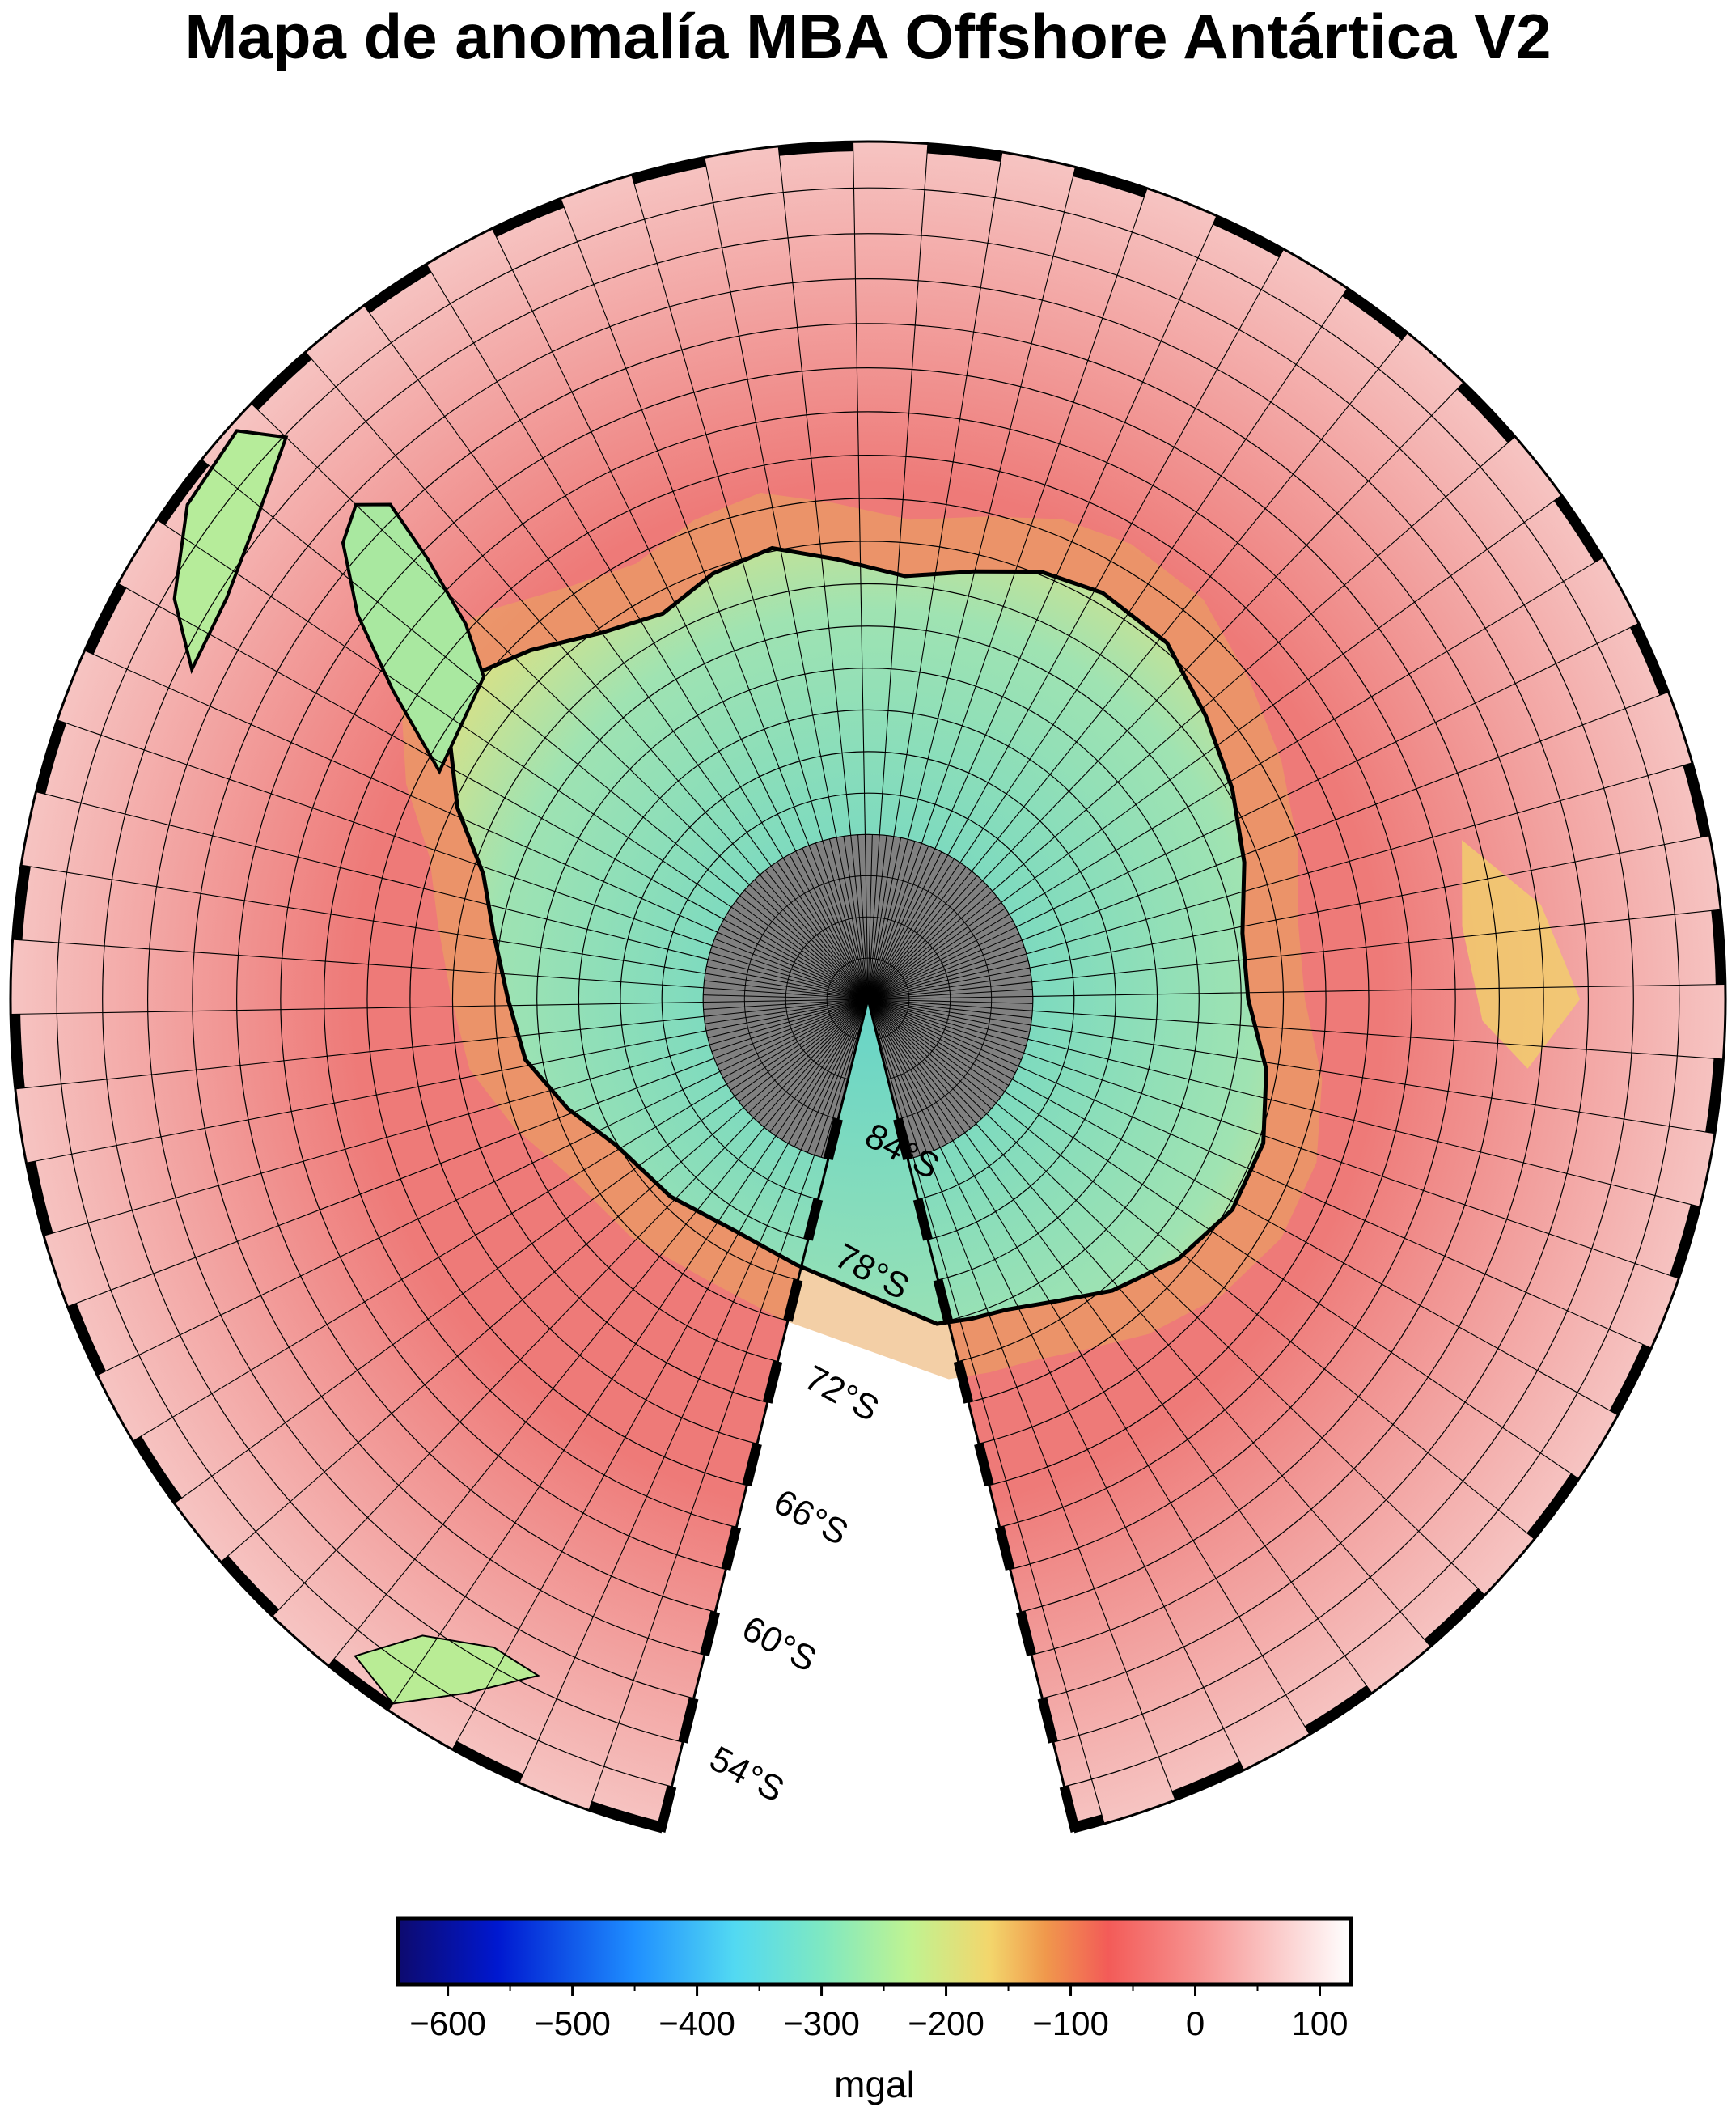 Image resolution: width=1736 pixels, height=2107 pixels. Describe the element at coordinates (1319, 2023) in the screenshot. I see `colorbar-tick-label: 100` at that location.